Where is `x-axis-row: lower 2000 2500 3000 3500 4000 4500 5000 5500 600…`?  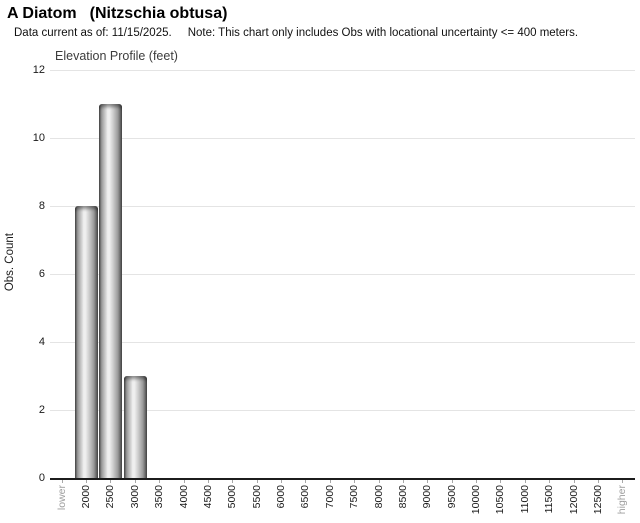 x-axis-row: lower 2000 2500 3000 3500 4000 4500 5000 5500 600… is located at coordinates (342, 497).